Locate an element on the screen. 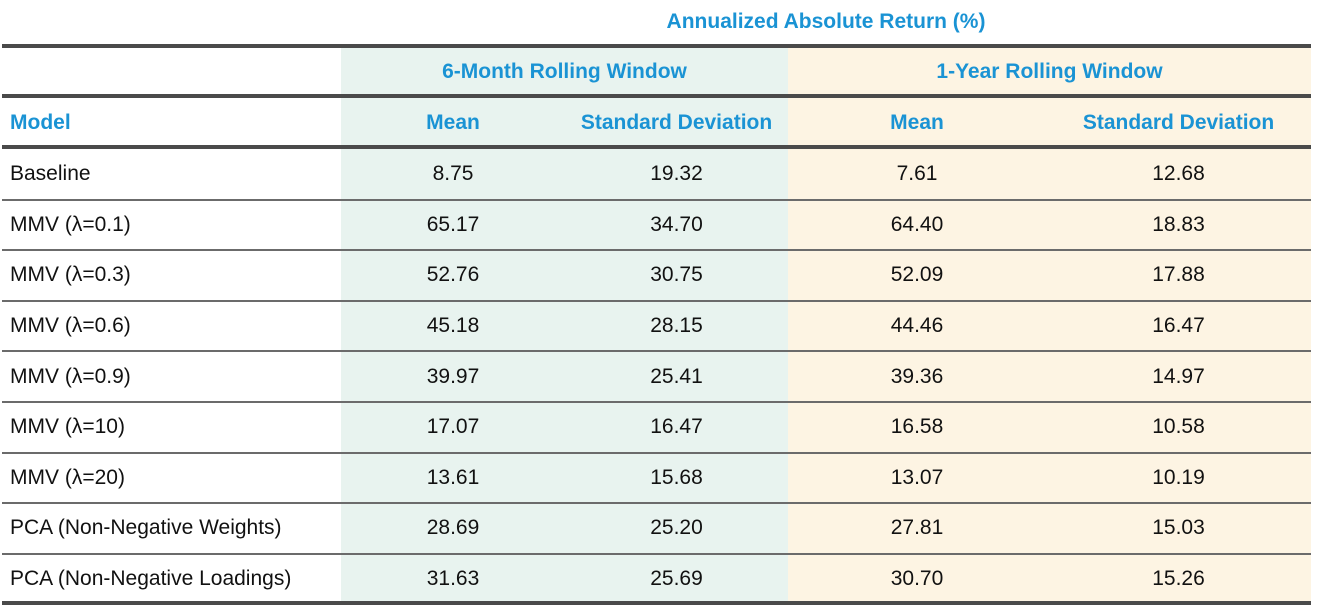 This screenshot has height=606, width=1317. row-label: MMV (λ=0.6) is located at coordinates (70, 326).